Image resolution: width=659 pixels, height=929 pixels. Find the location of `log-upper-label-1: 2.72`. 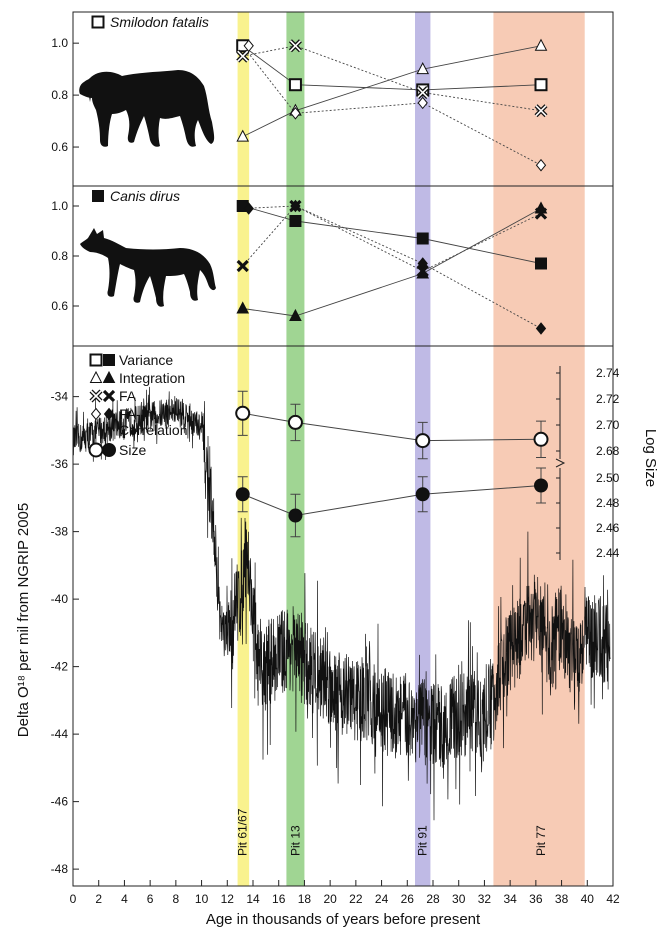

log-upper-label-1: 2.72 is located at coordinates (608, 399).